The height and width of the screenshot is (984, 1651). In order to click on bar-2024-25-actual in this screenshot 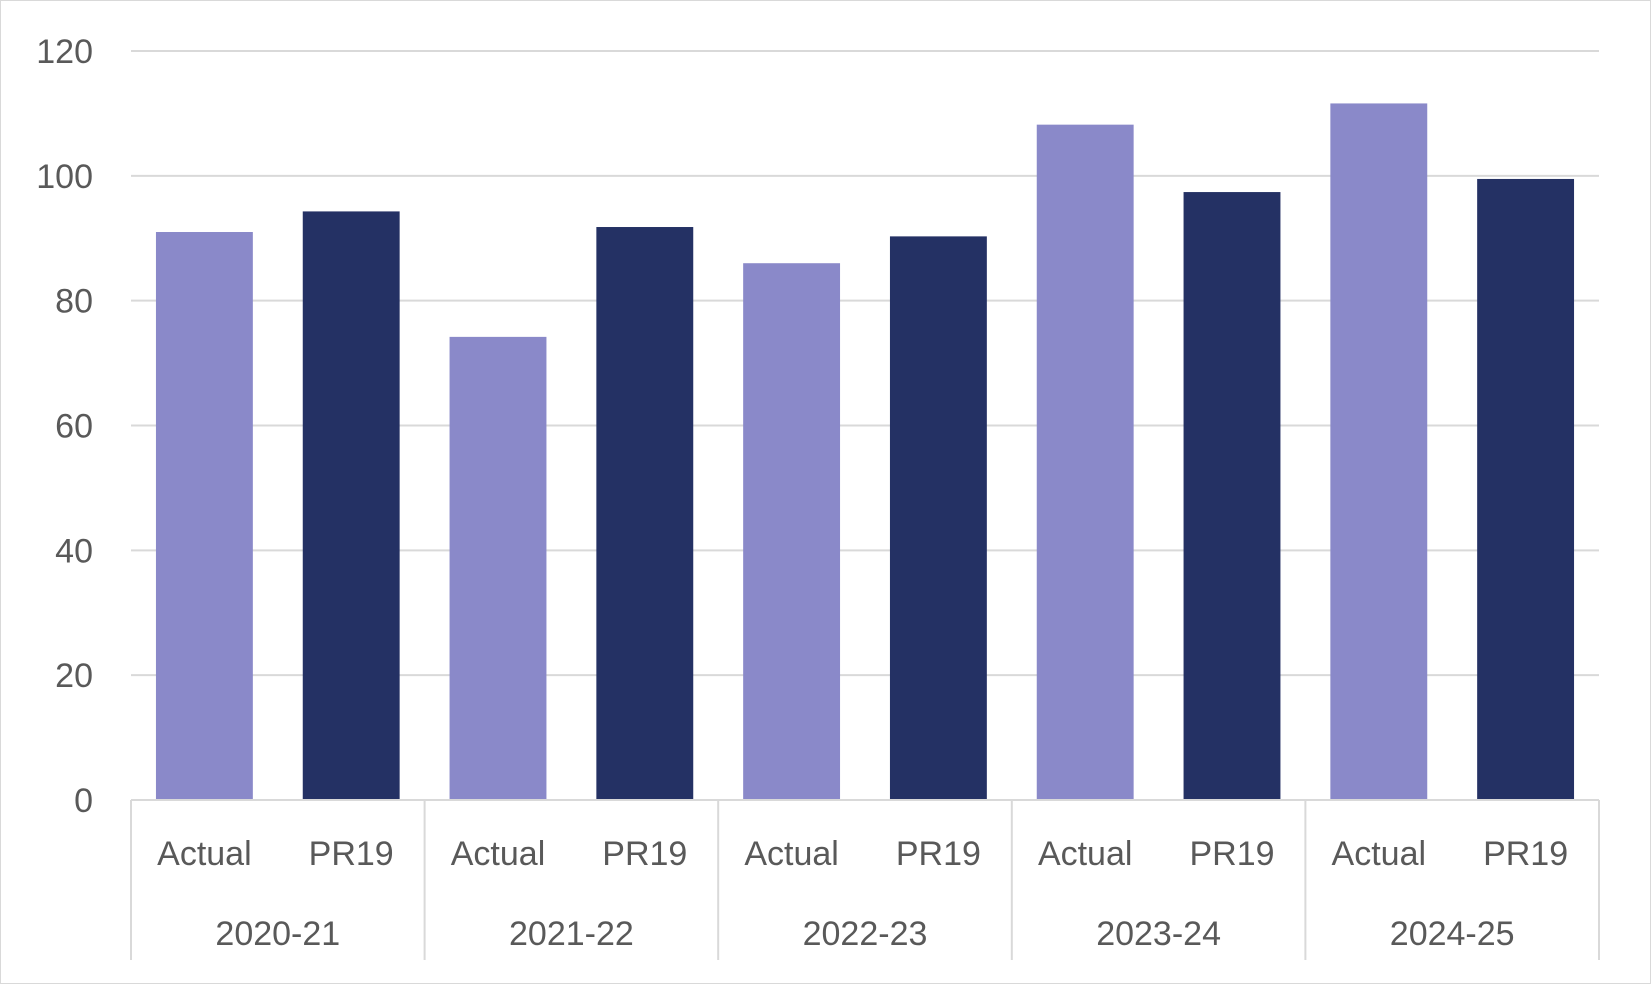, I will do `click(1379, 452)`.